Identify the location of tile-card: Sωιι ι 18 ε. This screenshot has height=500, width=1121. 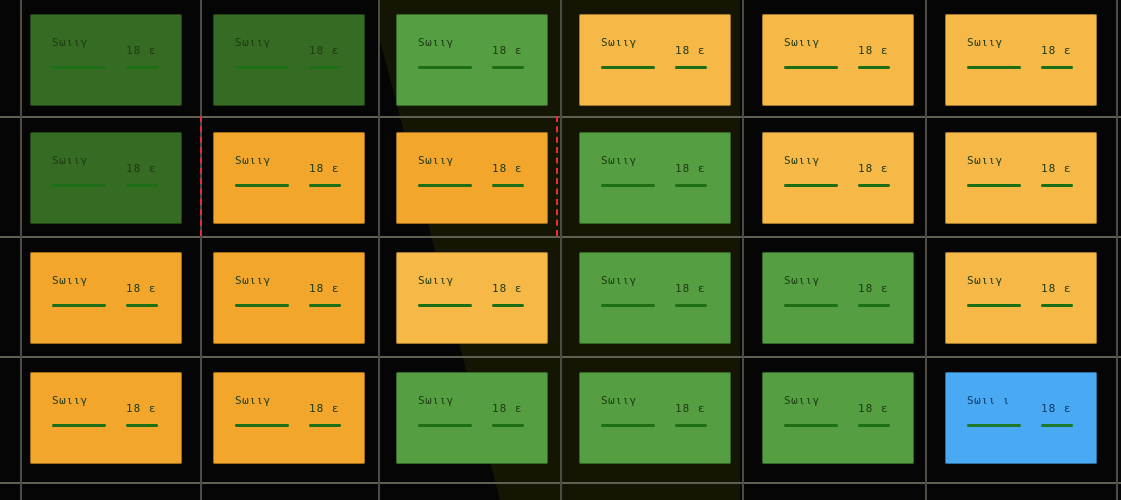
(1021, 418).